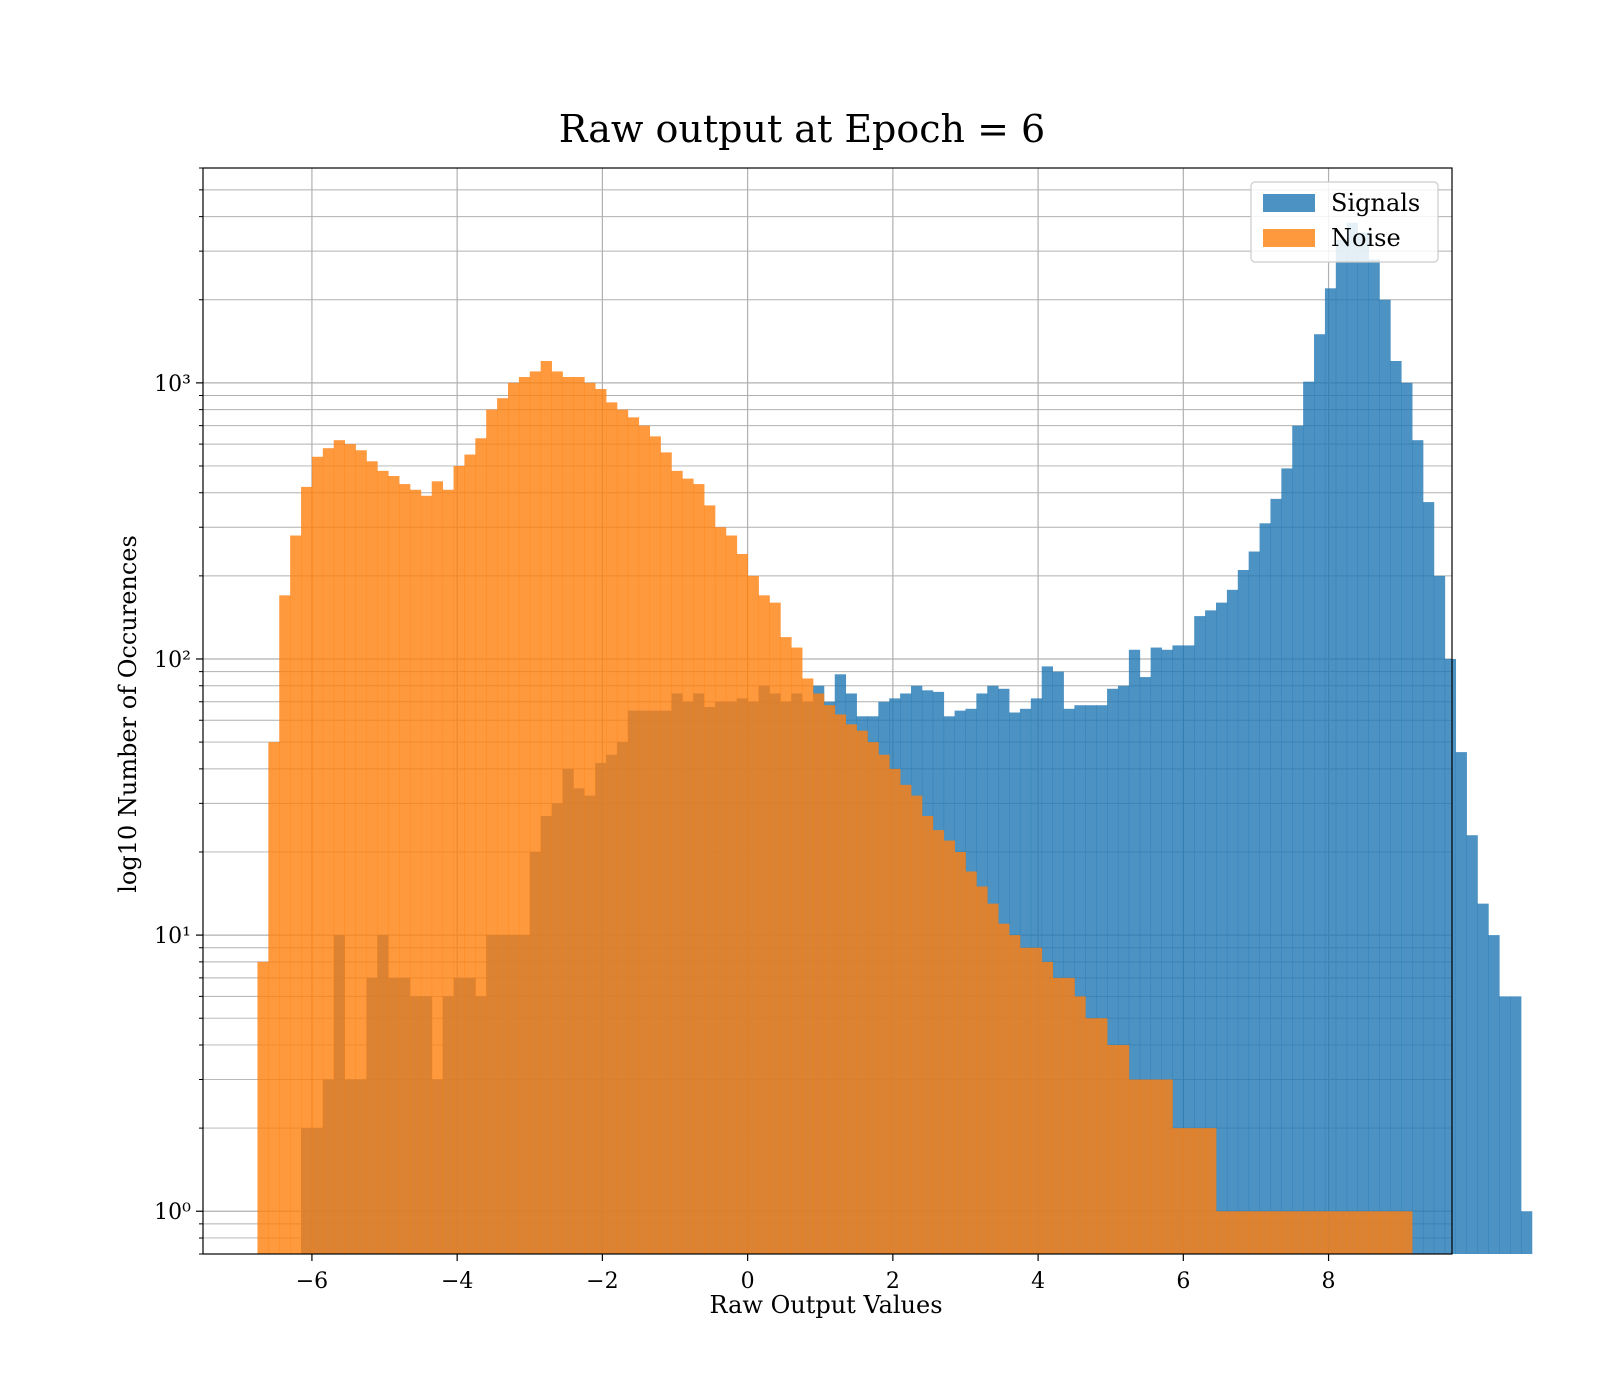 The width and height of the screenshot is (1600, 1400). What do you see at coordinates (893, 1281) in the screenshot?
I see `x-tick-label: 2` at bounding box center [893, 1281].